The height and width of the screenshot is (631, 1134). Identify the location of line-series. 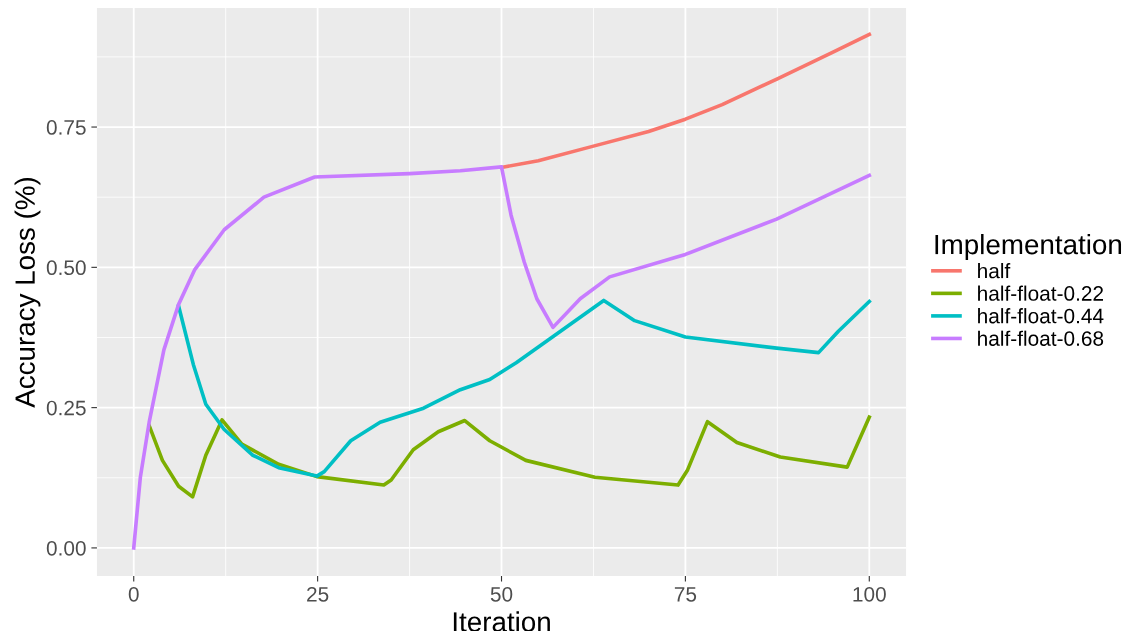
(509, 457).